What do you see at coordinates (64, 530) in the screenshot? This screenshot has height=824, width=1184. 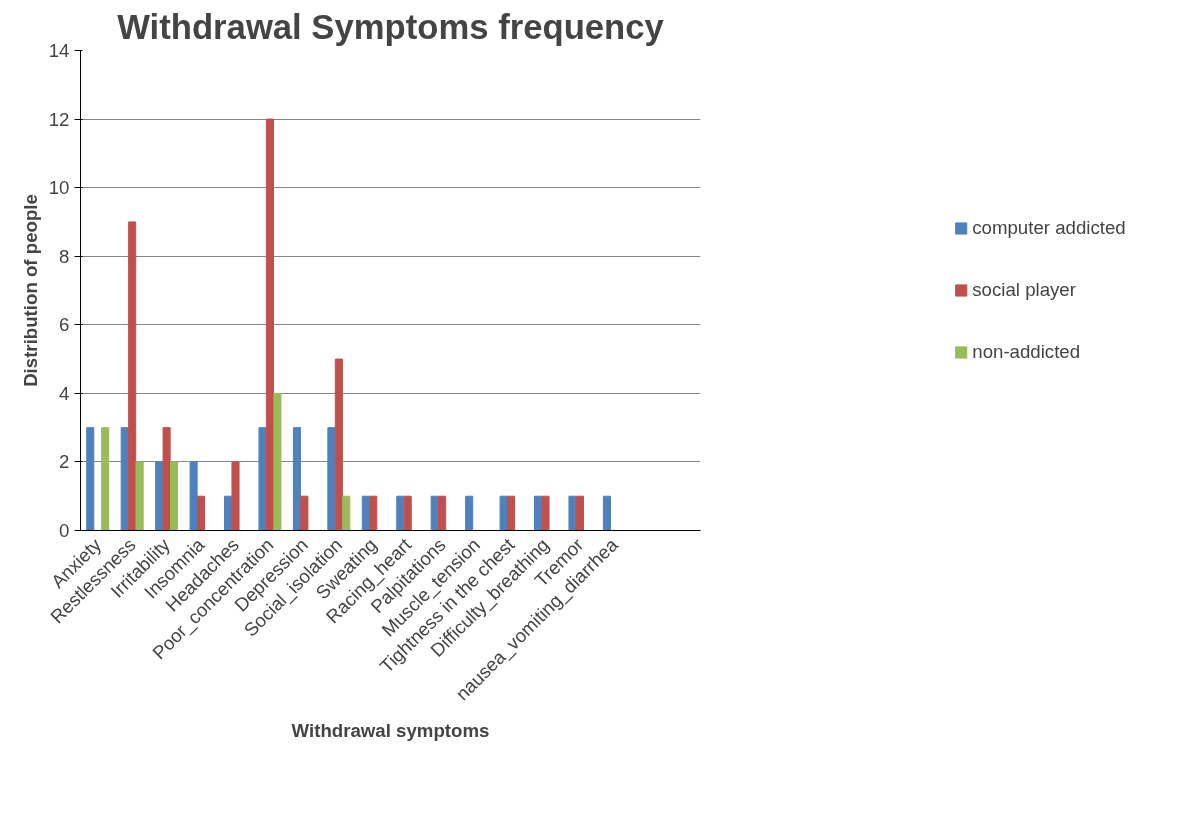 I see `y-tick-label: 0` at bounding box center [64, 530].